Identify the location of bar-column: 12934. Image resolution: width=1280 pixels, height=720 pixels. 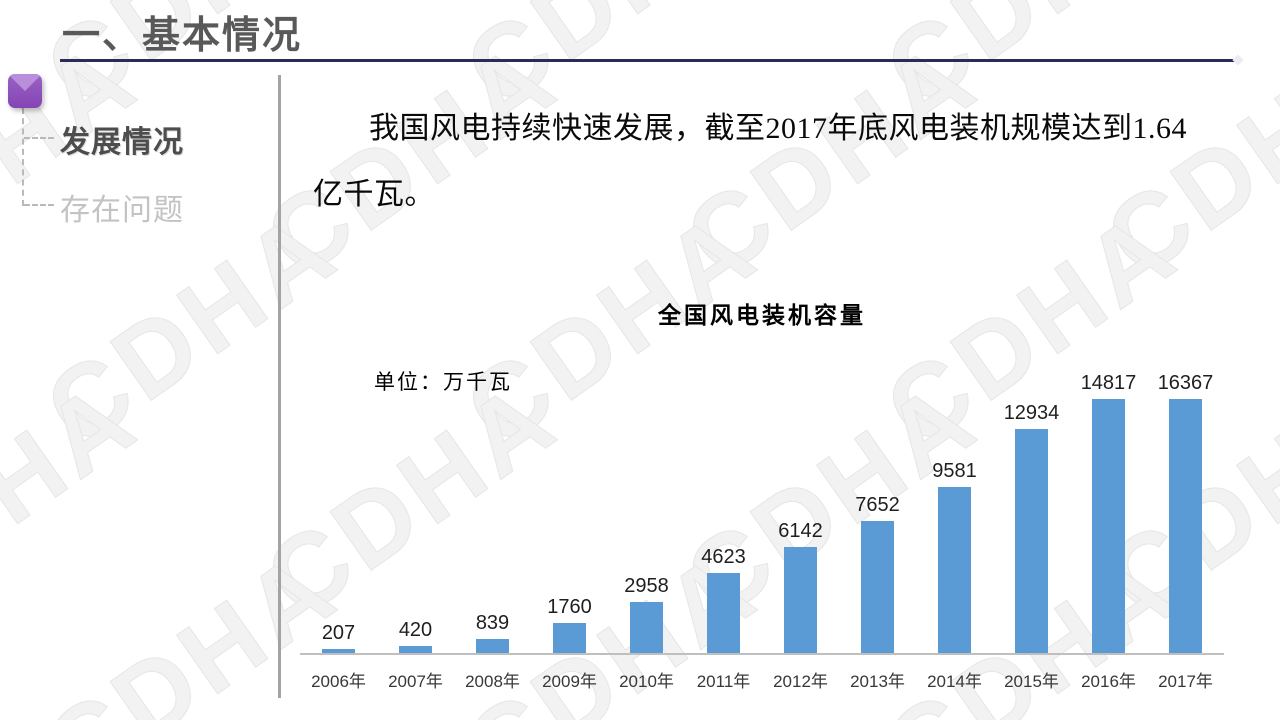
(1031, 512).